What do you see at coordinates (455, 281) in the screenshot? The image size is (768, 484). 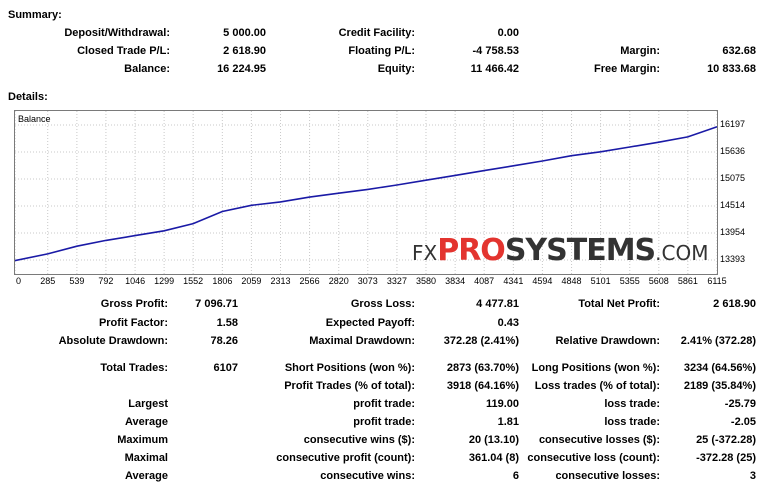 I see `x-tick-label: 3834` at bounding box center [455, 281].